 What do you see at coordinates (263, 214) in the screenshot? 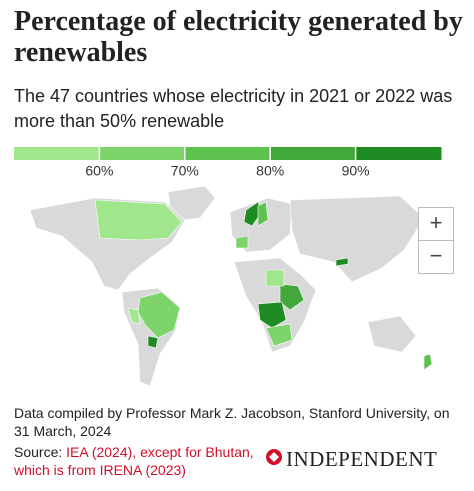
I see `sweden` at bounding box center [263, 214].